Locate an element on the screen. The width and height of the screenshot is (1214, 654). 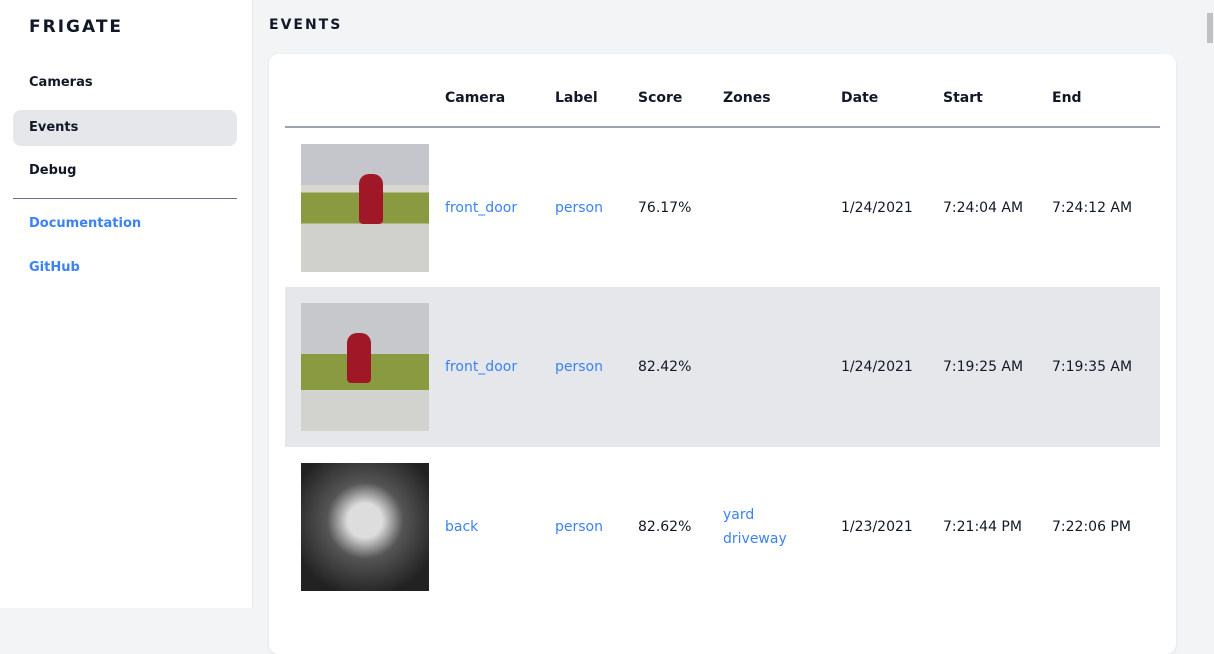
end-time: 7:24:12 AM is located at coordinates (1092, 207).